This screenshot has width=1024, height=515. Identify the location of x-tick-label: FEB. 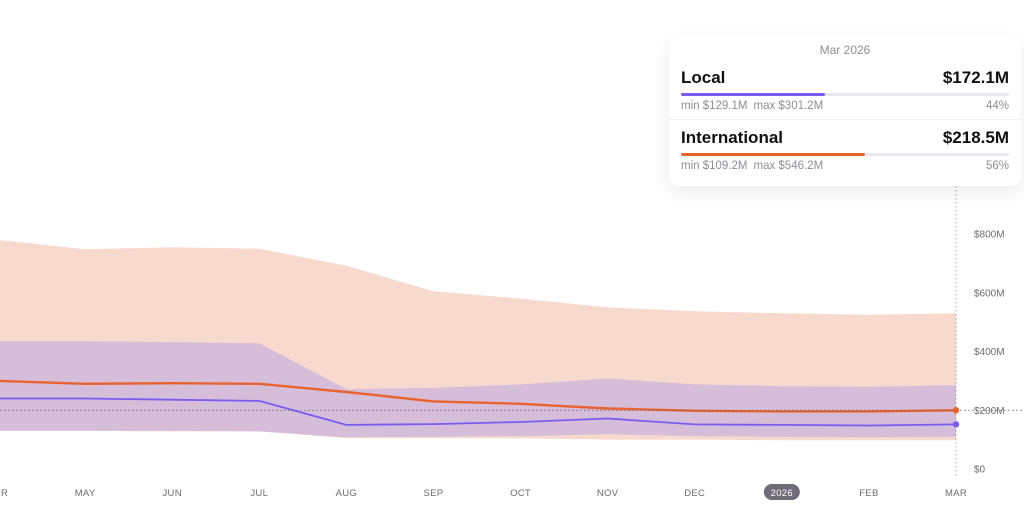
(868, 493).